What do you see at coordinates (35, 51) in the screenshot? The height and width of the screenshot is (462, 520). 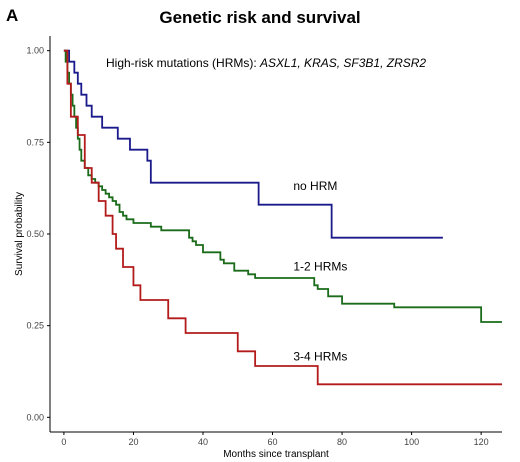 I see `y-tick-label: 1.00` at bounding box center [35, 51].